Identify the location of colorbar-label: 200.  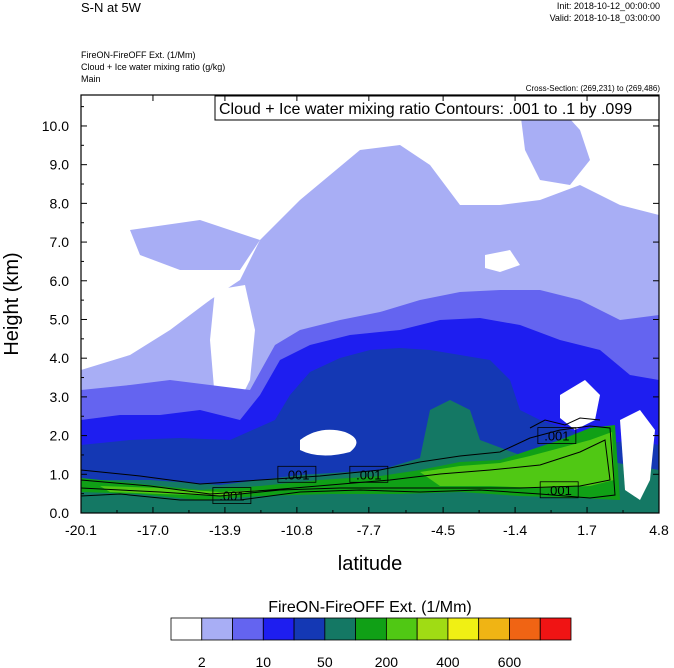
(387, 661).